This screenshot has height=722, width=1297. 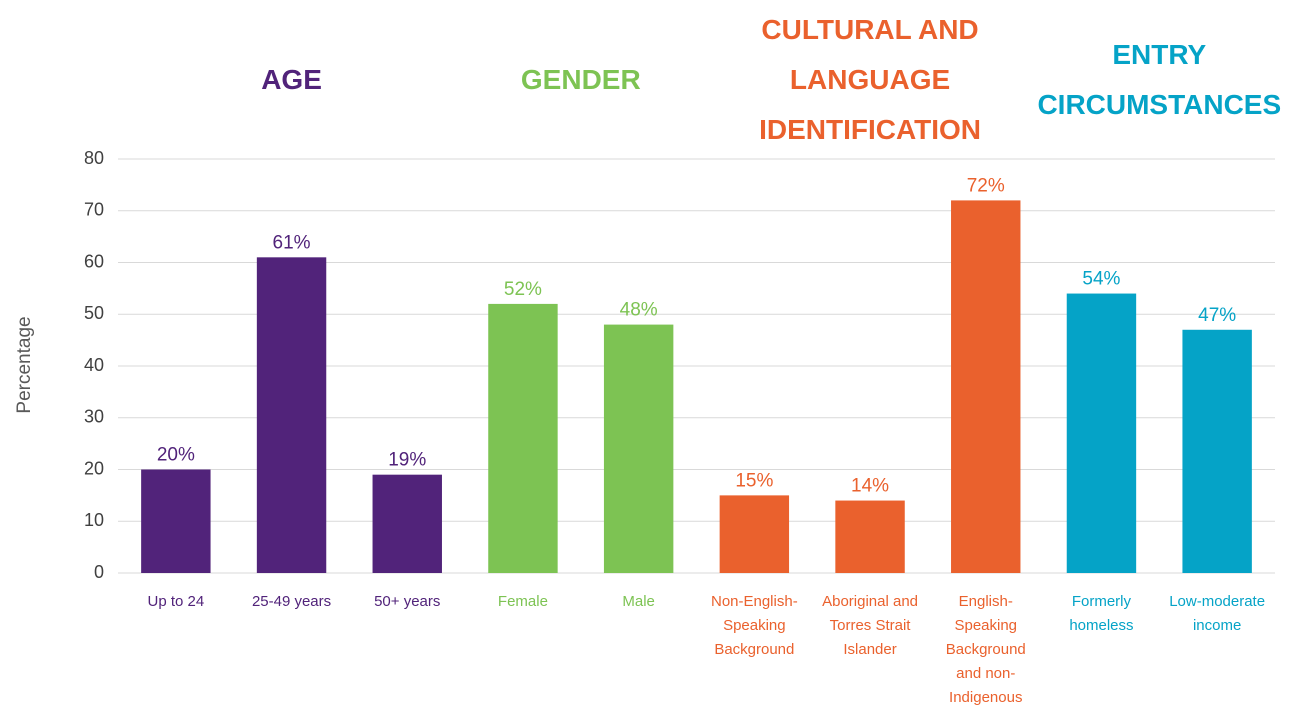 I want to click on y-tick-label: 30, so click(x=94, y=417).